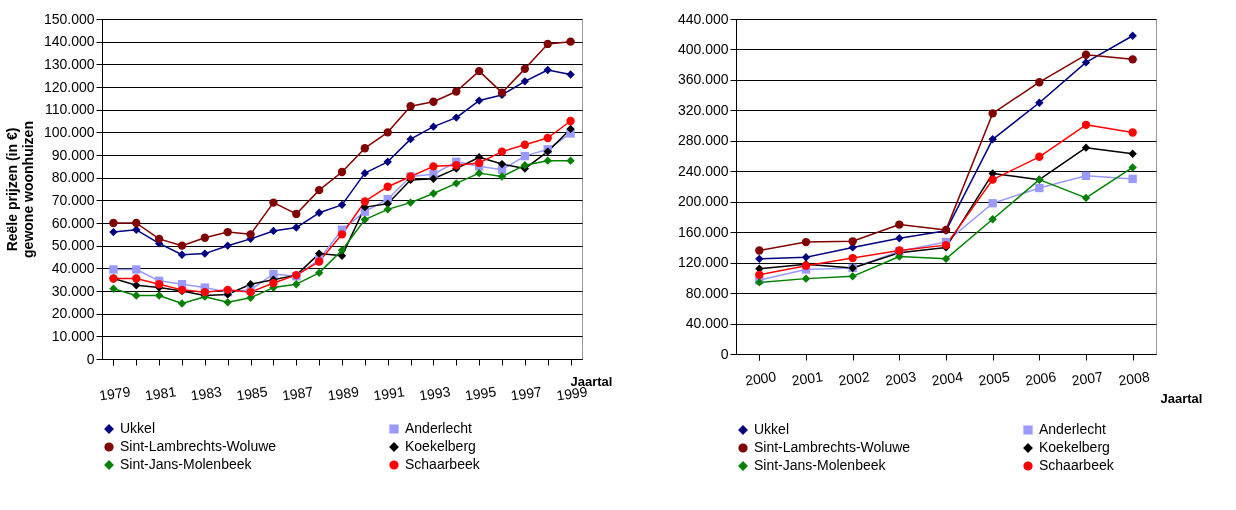 This screenshot has height=510, width=1236. I want to click on y-tick-label: 320.000, so click(703, 109).